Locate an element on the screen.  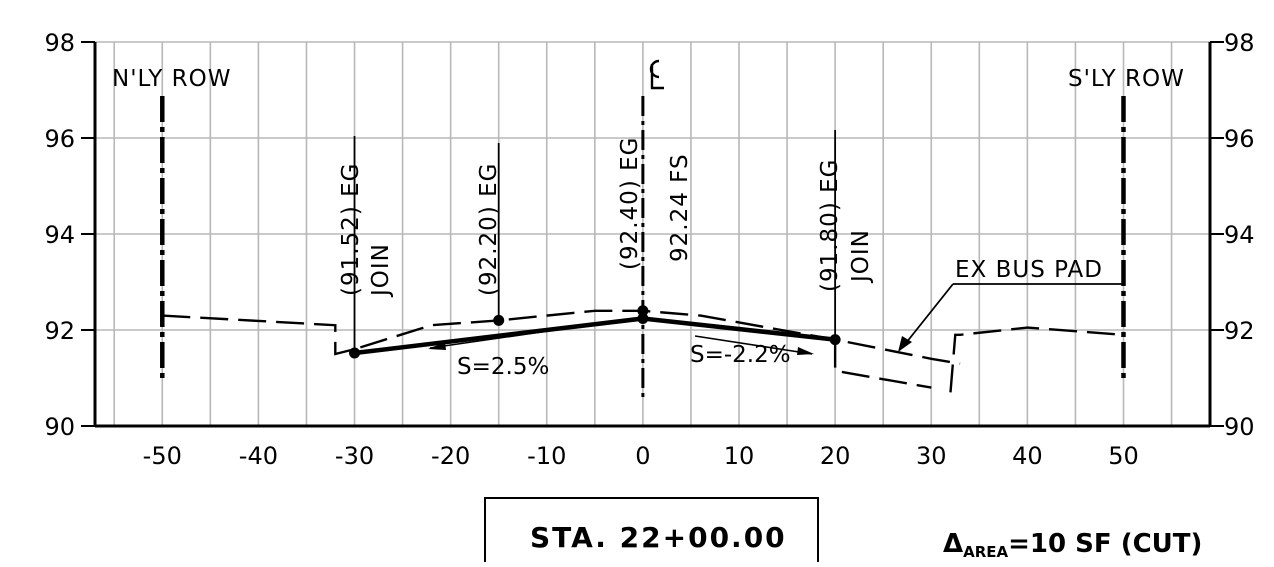
area-subscript: AREA is located at coordinates (985, 552).